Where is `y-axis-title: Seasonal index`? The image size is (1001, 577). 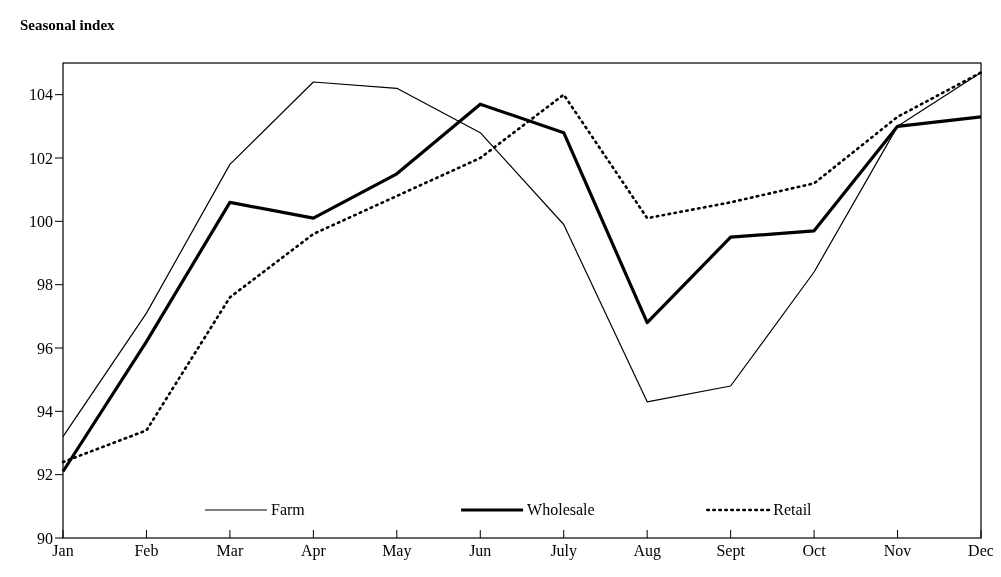 y-axis-title: Seasonal index is located at coordinates (68, 25).